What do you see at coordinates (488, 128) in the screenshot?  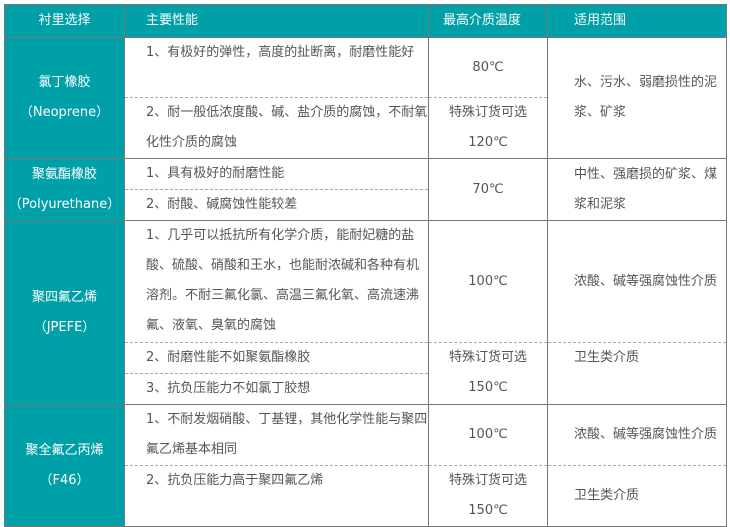 I see `temperature: 特殊订货可选 120℃` at bounding box center [488, 128].